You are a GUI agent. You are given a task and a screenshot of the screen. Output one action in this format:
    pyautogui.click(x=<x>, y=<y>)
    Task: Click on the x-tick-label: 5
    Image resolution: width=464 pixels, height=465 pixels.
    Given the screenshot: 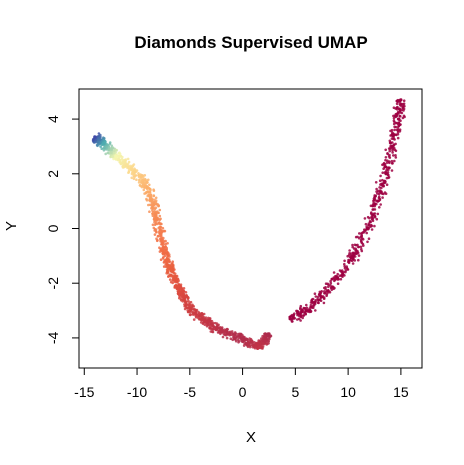 What is the action you would take?
    pyautogui.click(x=295, y=392)
    